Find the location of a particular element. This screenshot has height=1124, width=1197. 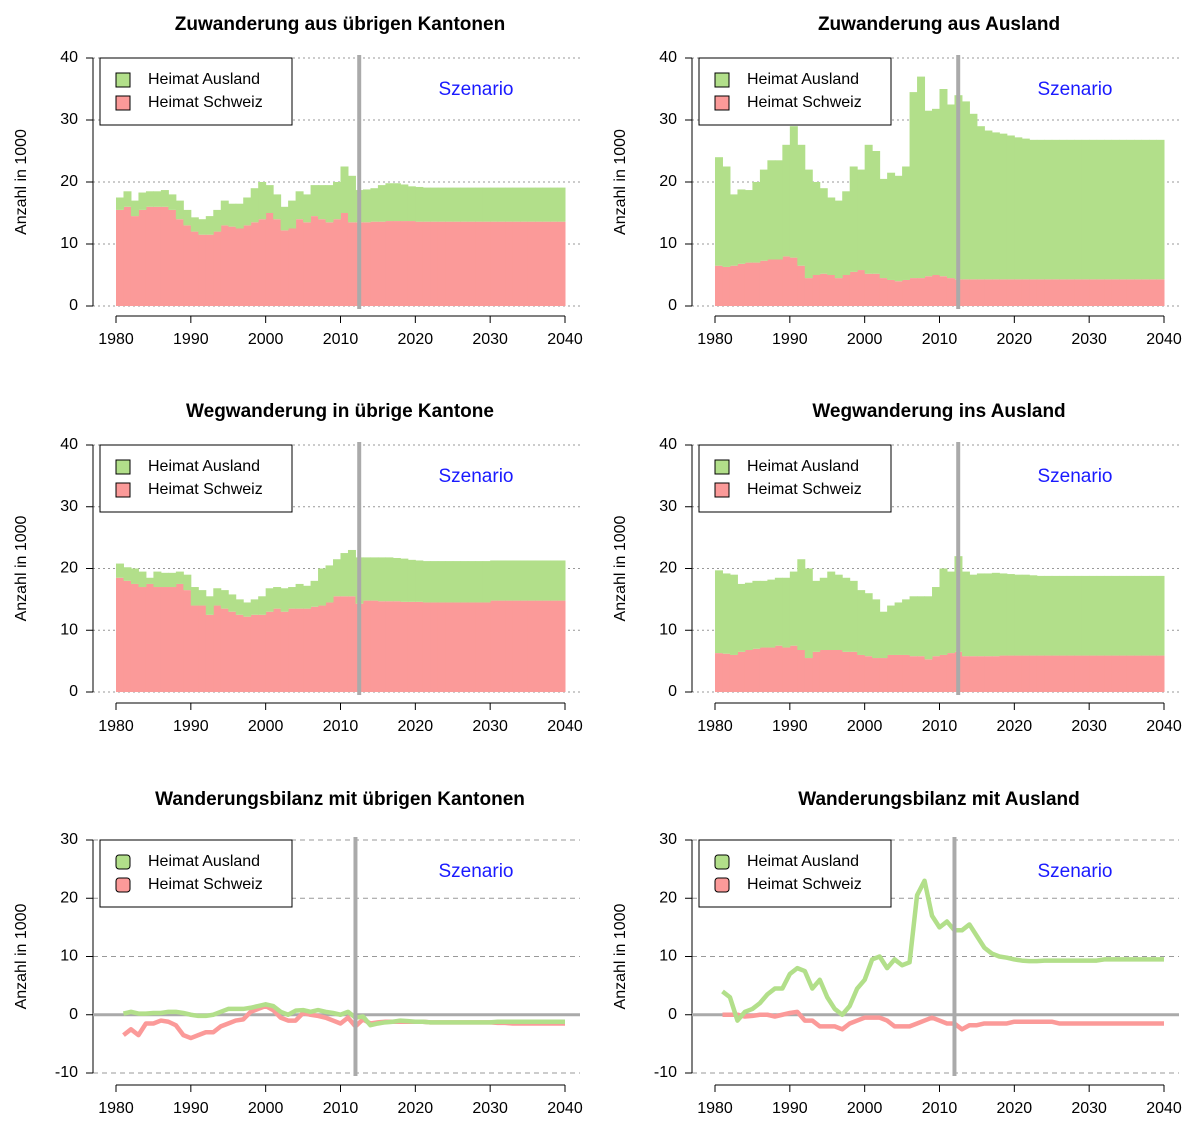

y-tick-label: 40 is located at coordinates (69, 57).